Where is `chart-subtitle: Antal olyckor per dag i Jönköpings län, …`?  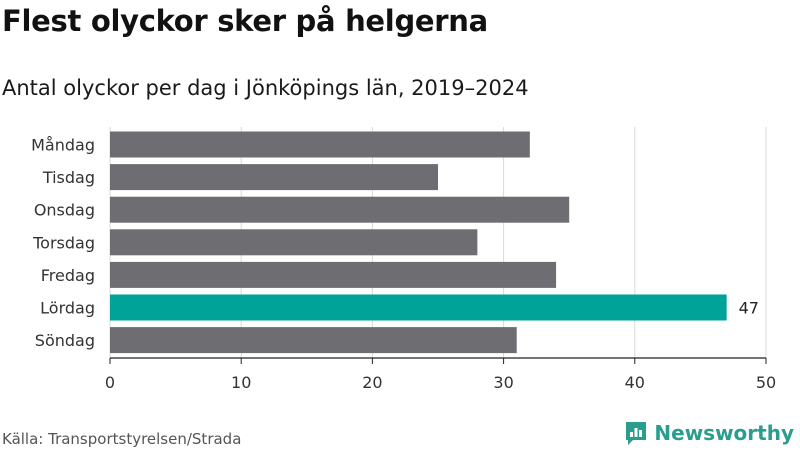
chart-subtitle: Antal olyckor per dag i Jönköpings län, … is located at coordinates (265, 88).